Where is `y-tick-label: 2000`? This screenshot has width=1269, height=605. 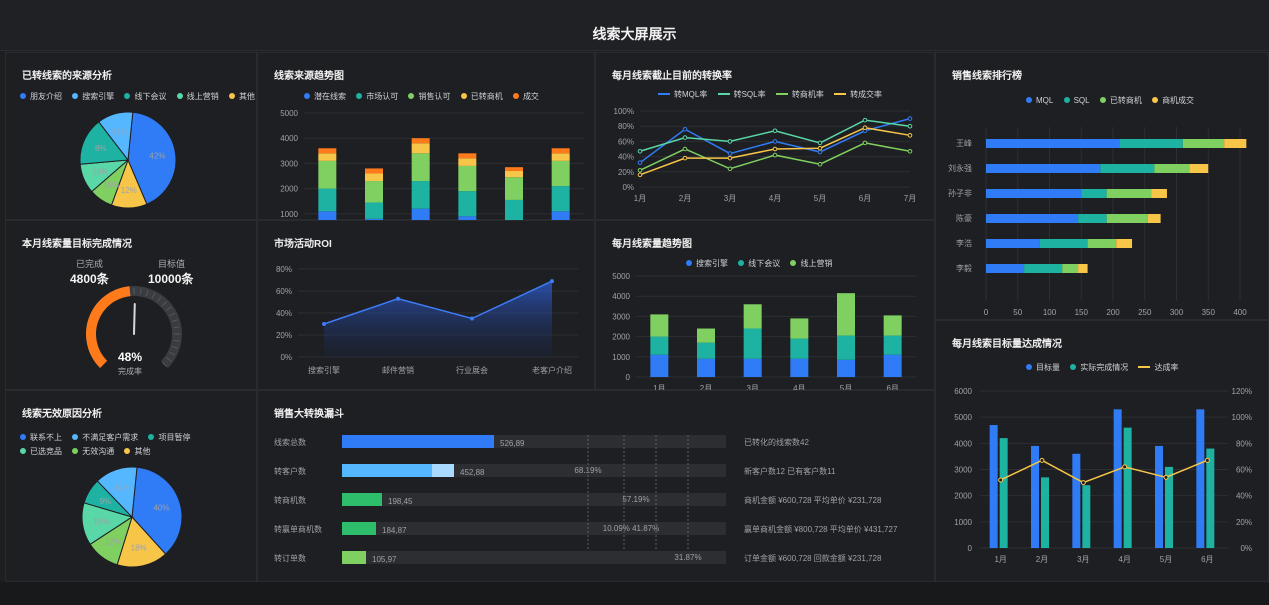 y-tick-label: 2000 is located at coordinates (621, 337).